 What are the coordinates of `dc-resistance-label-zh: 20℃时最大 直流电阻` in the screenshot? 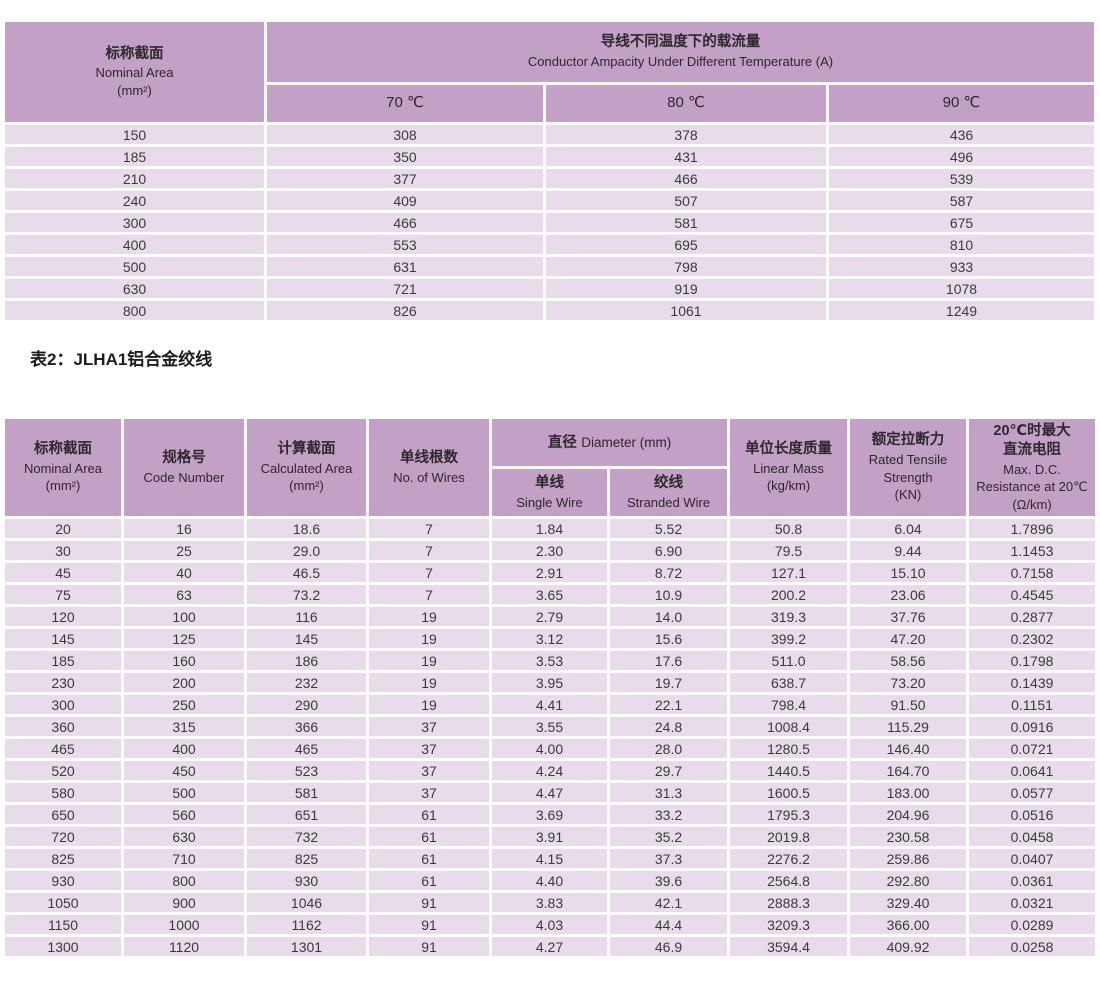 It's located at (1032, 440).